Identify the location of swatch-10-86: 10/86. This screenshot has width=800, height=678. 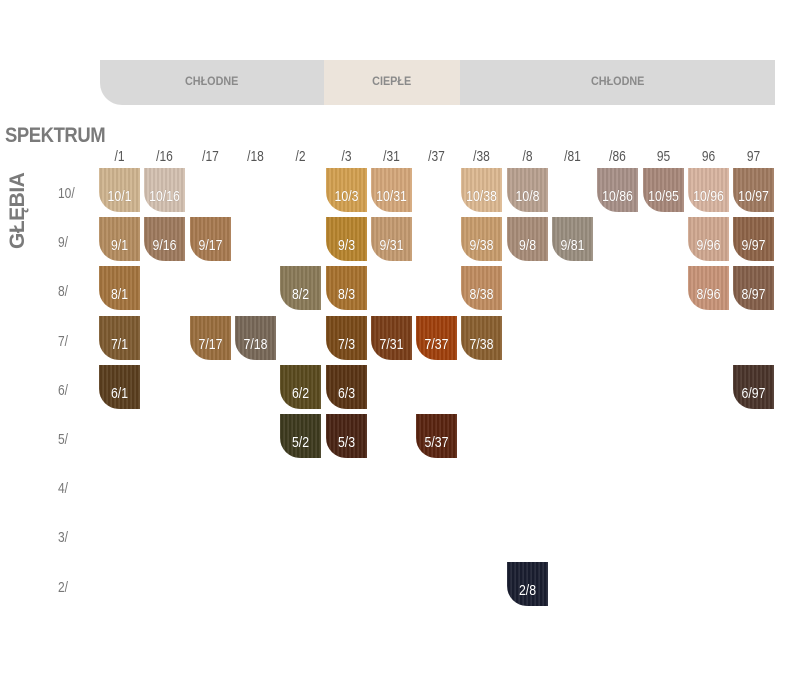
(618, 190).